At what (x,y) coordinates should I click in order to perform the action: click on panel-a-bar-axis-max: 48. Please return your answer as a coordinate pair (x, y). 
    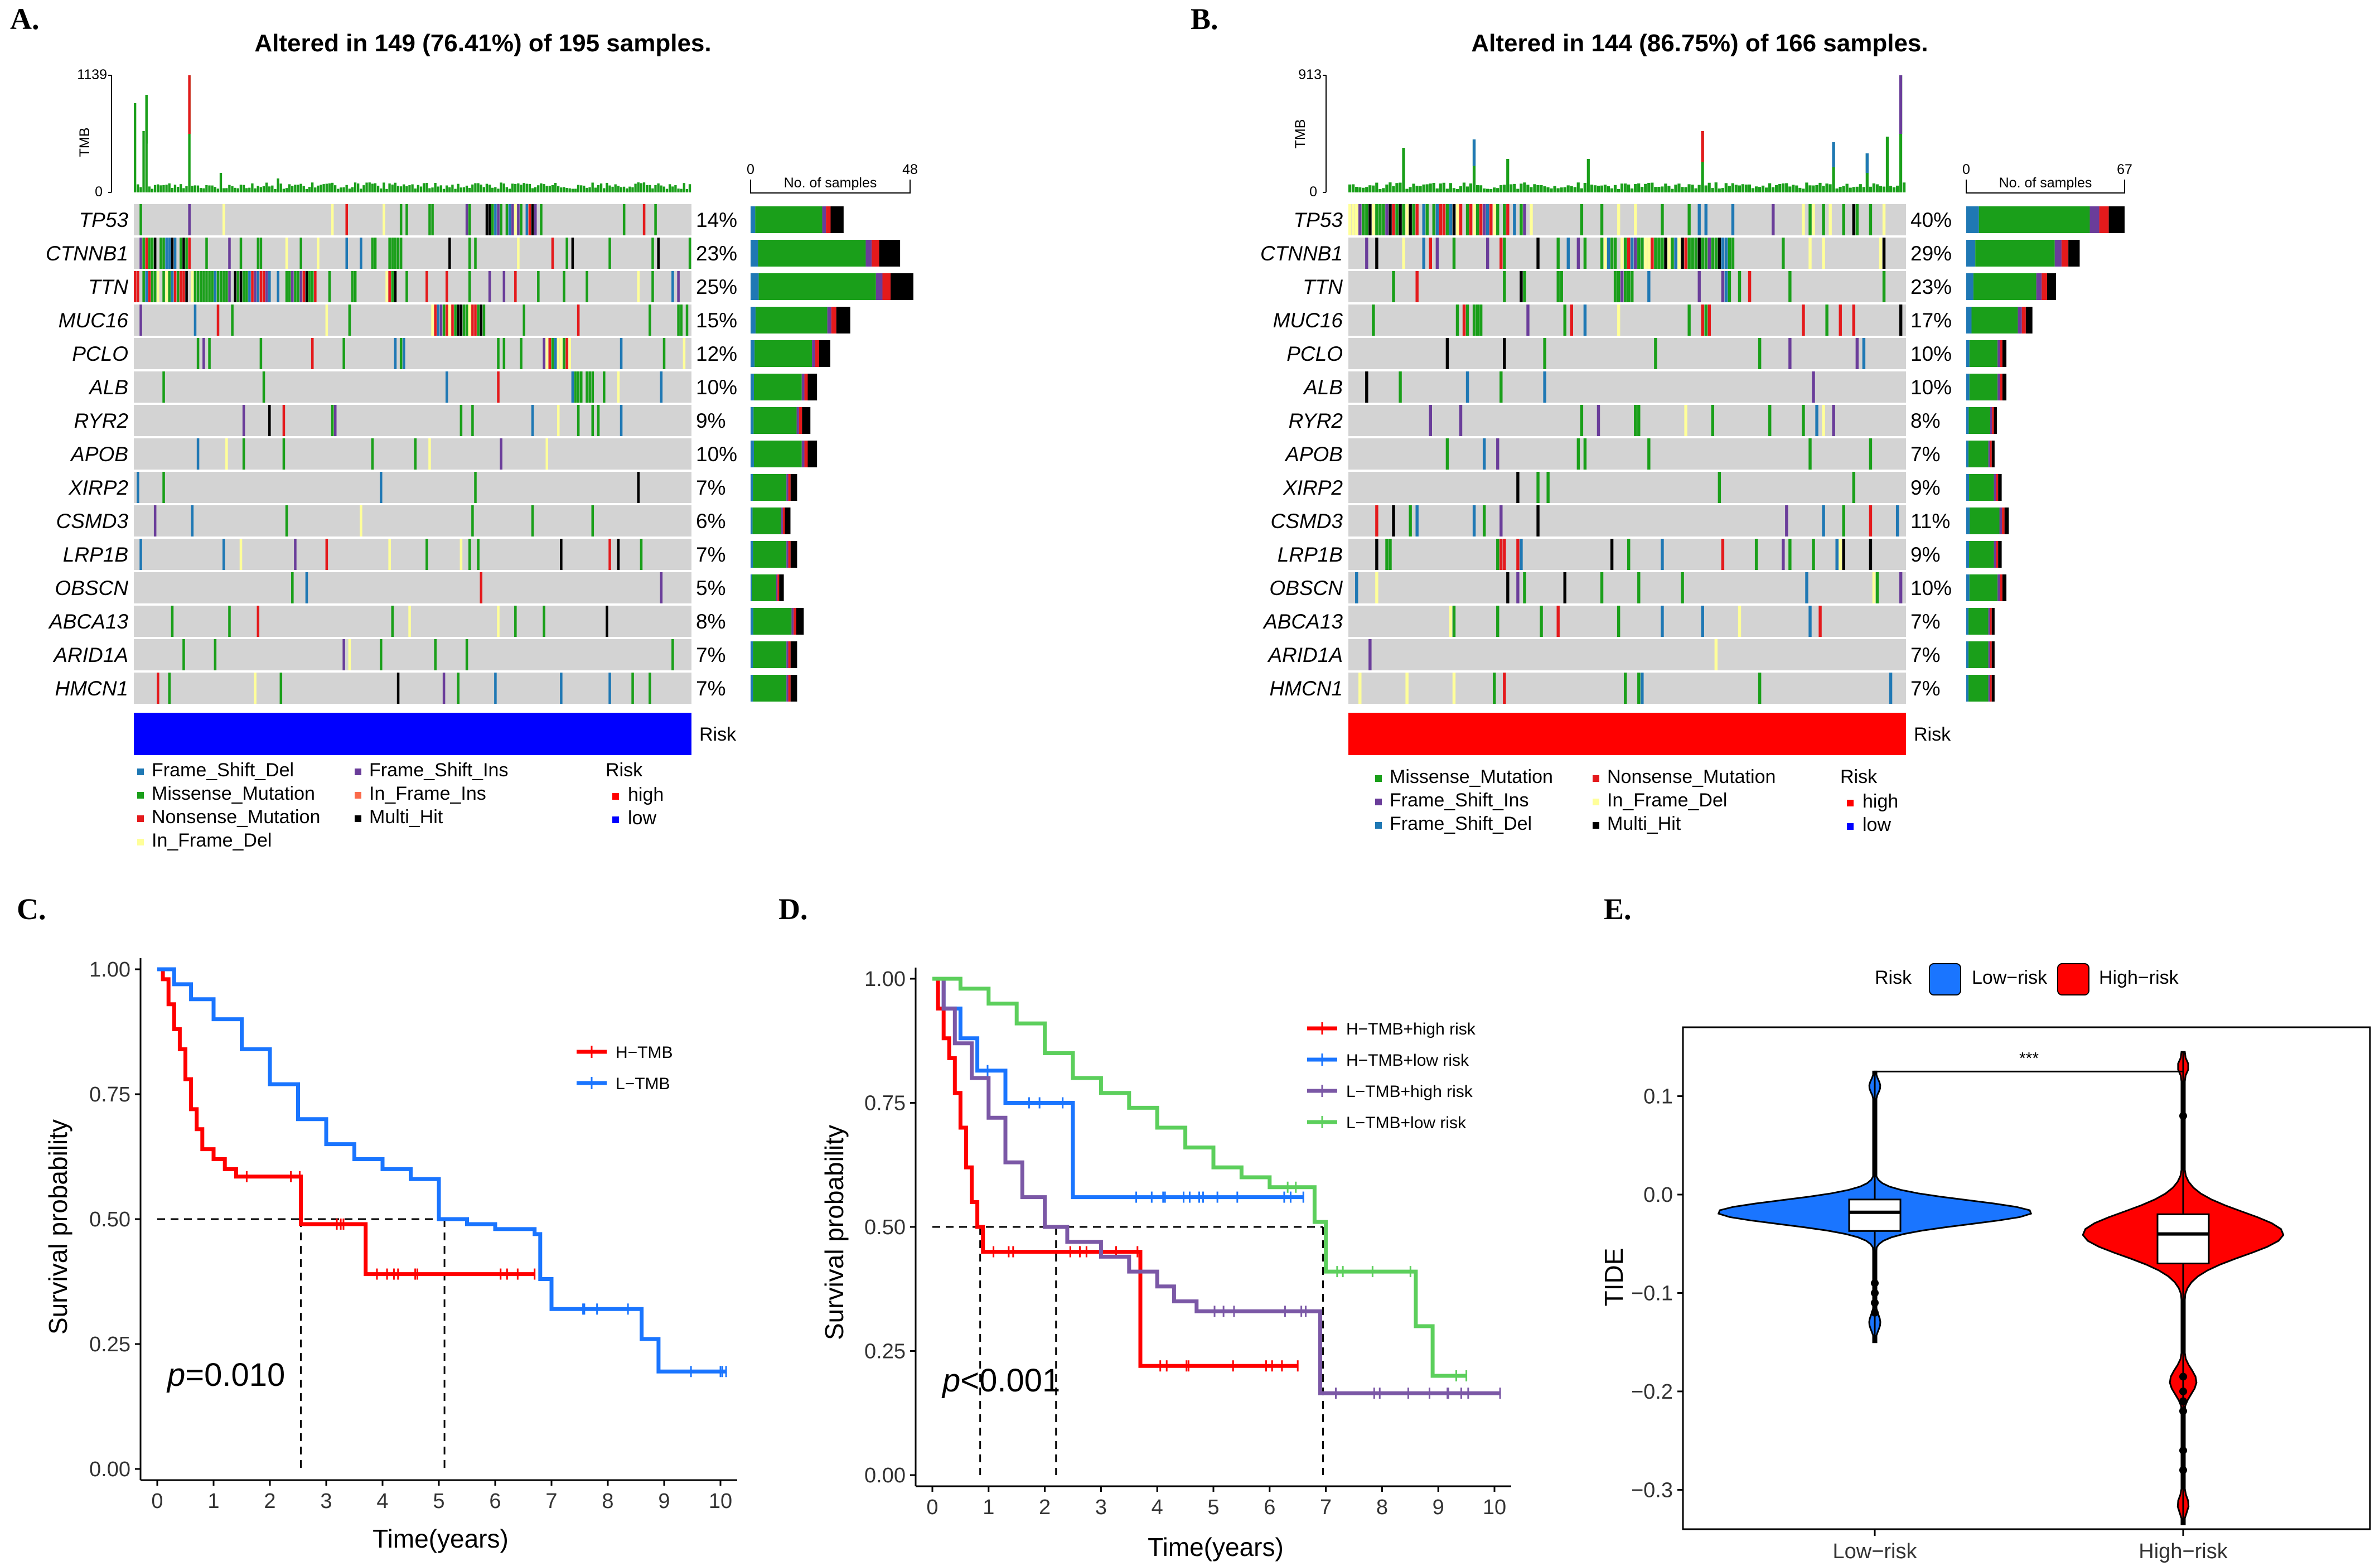
    Looking at the image, I should click on (910, 169).